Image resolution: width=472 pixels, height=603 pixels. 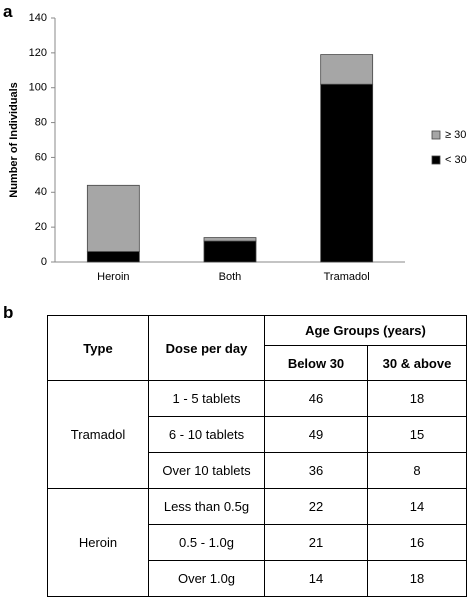 What do you see at coordinates (8, 312) in the screenshot?
I see `panel-label: b` at bounding box center [8, 312].